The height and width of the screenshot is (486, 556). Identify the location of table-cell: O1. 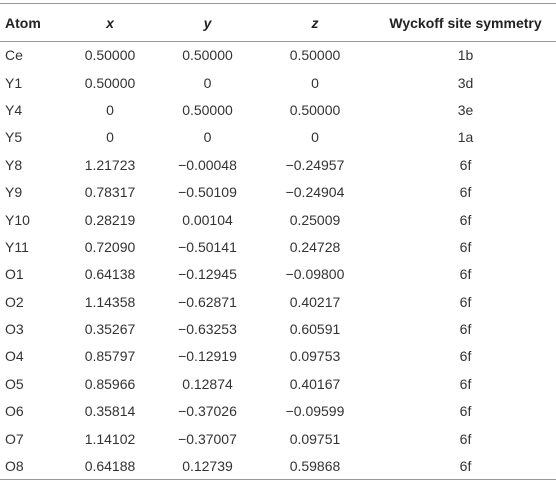
(14, 274).